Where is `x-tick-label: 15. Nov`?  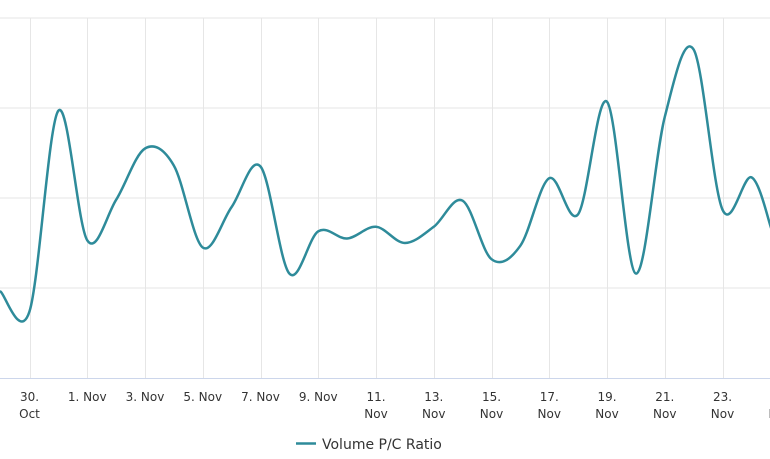 x-tick-label: 15. Nov is located at coordinates (491, 405).